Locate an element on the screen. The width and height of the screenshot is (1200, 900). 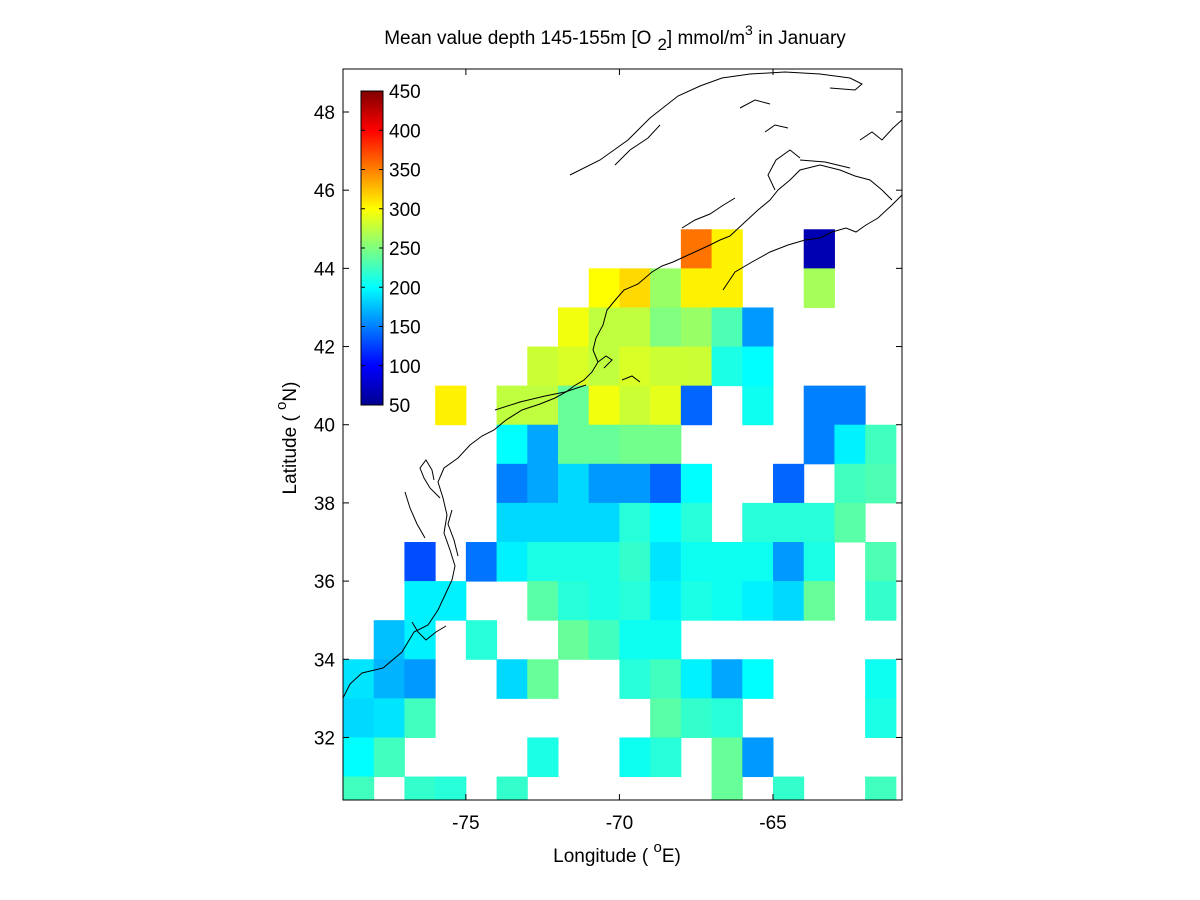
colorbar-tick-label: 200 is located at coordinates (405, 288).